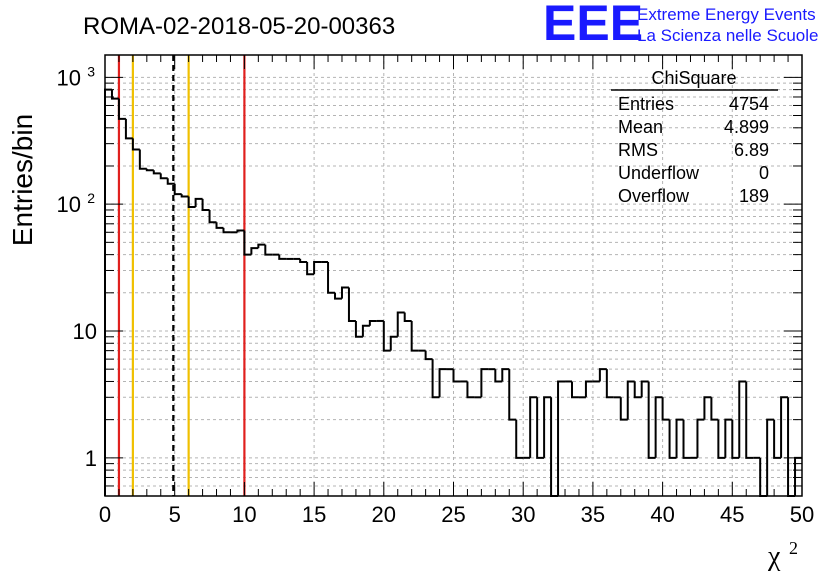 Image resolution: width=836 pixels, height=572 pixels. I want to click on stats-label-overflow: Overflow, so click(654, 196).